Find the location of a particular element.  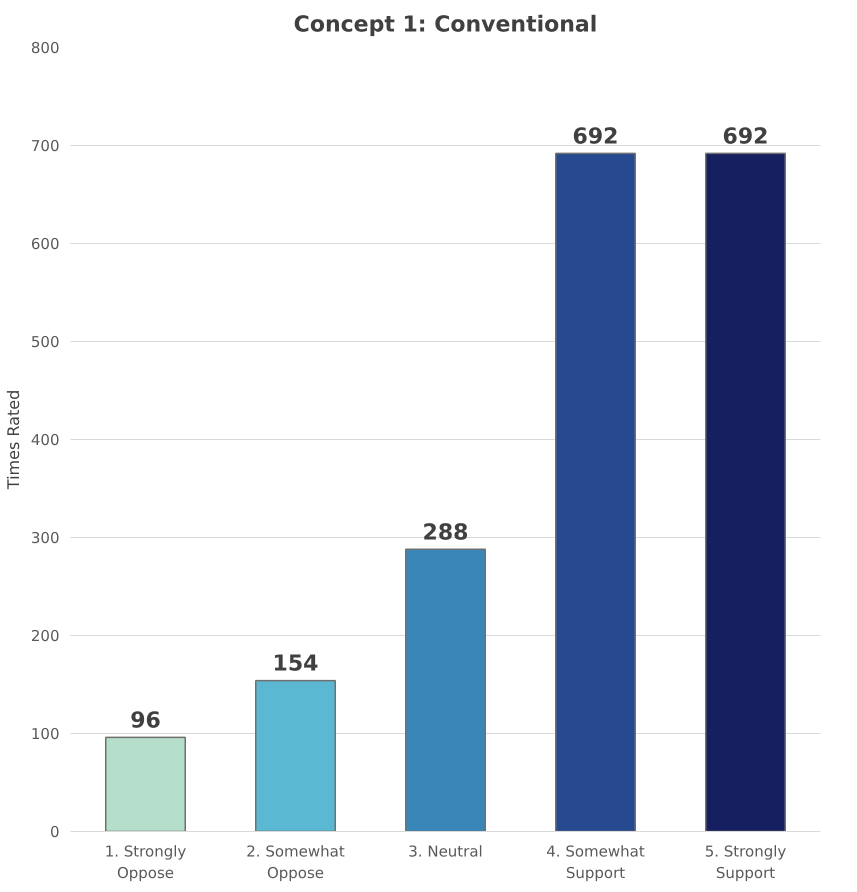

y-tick-label: 400 is located at coordinates (45, 440).